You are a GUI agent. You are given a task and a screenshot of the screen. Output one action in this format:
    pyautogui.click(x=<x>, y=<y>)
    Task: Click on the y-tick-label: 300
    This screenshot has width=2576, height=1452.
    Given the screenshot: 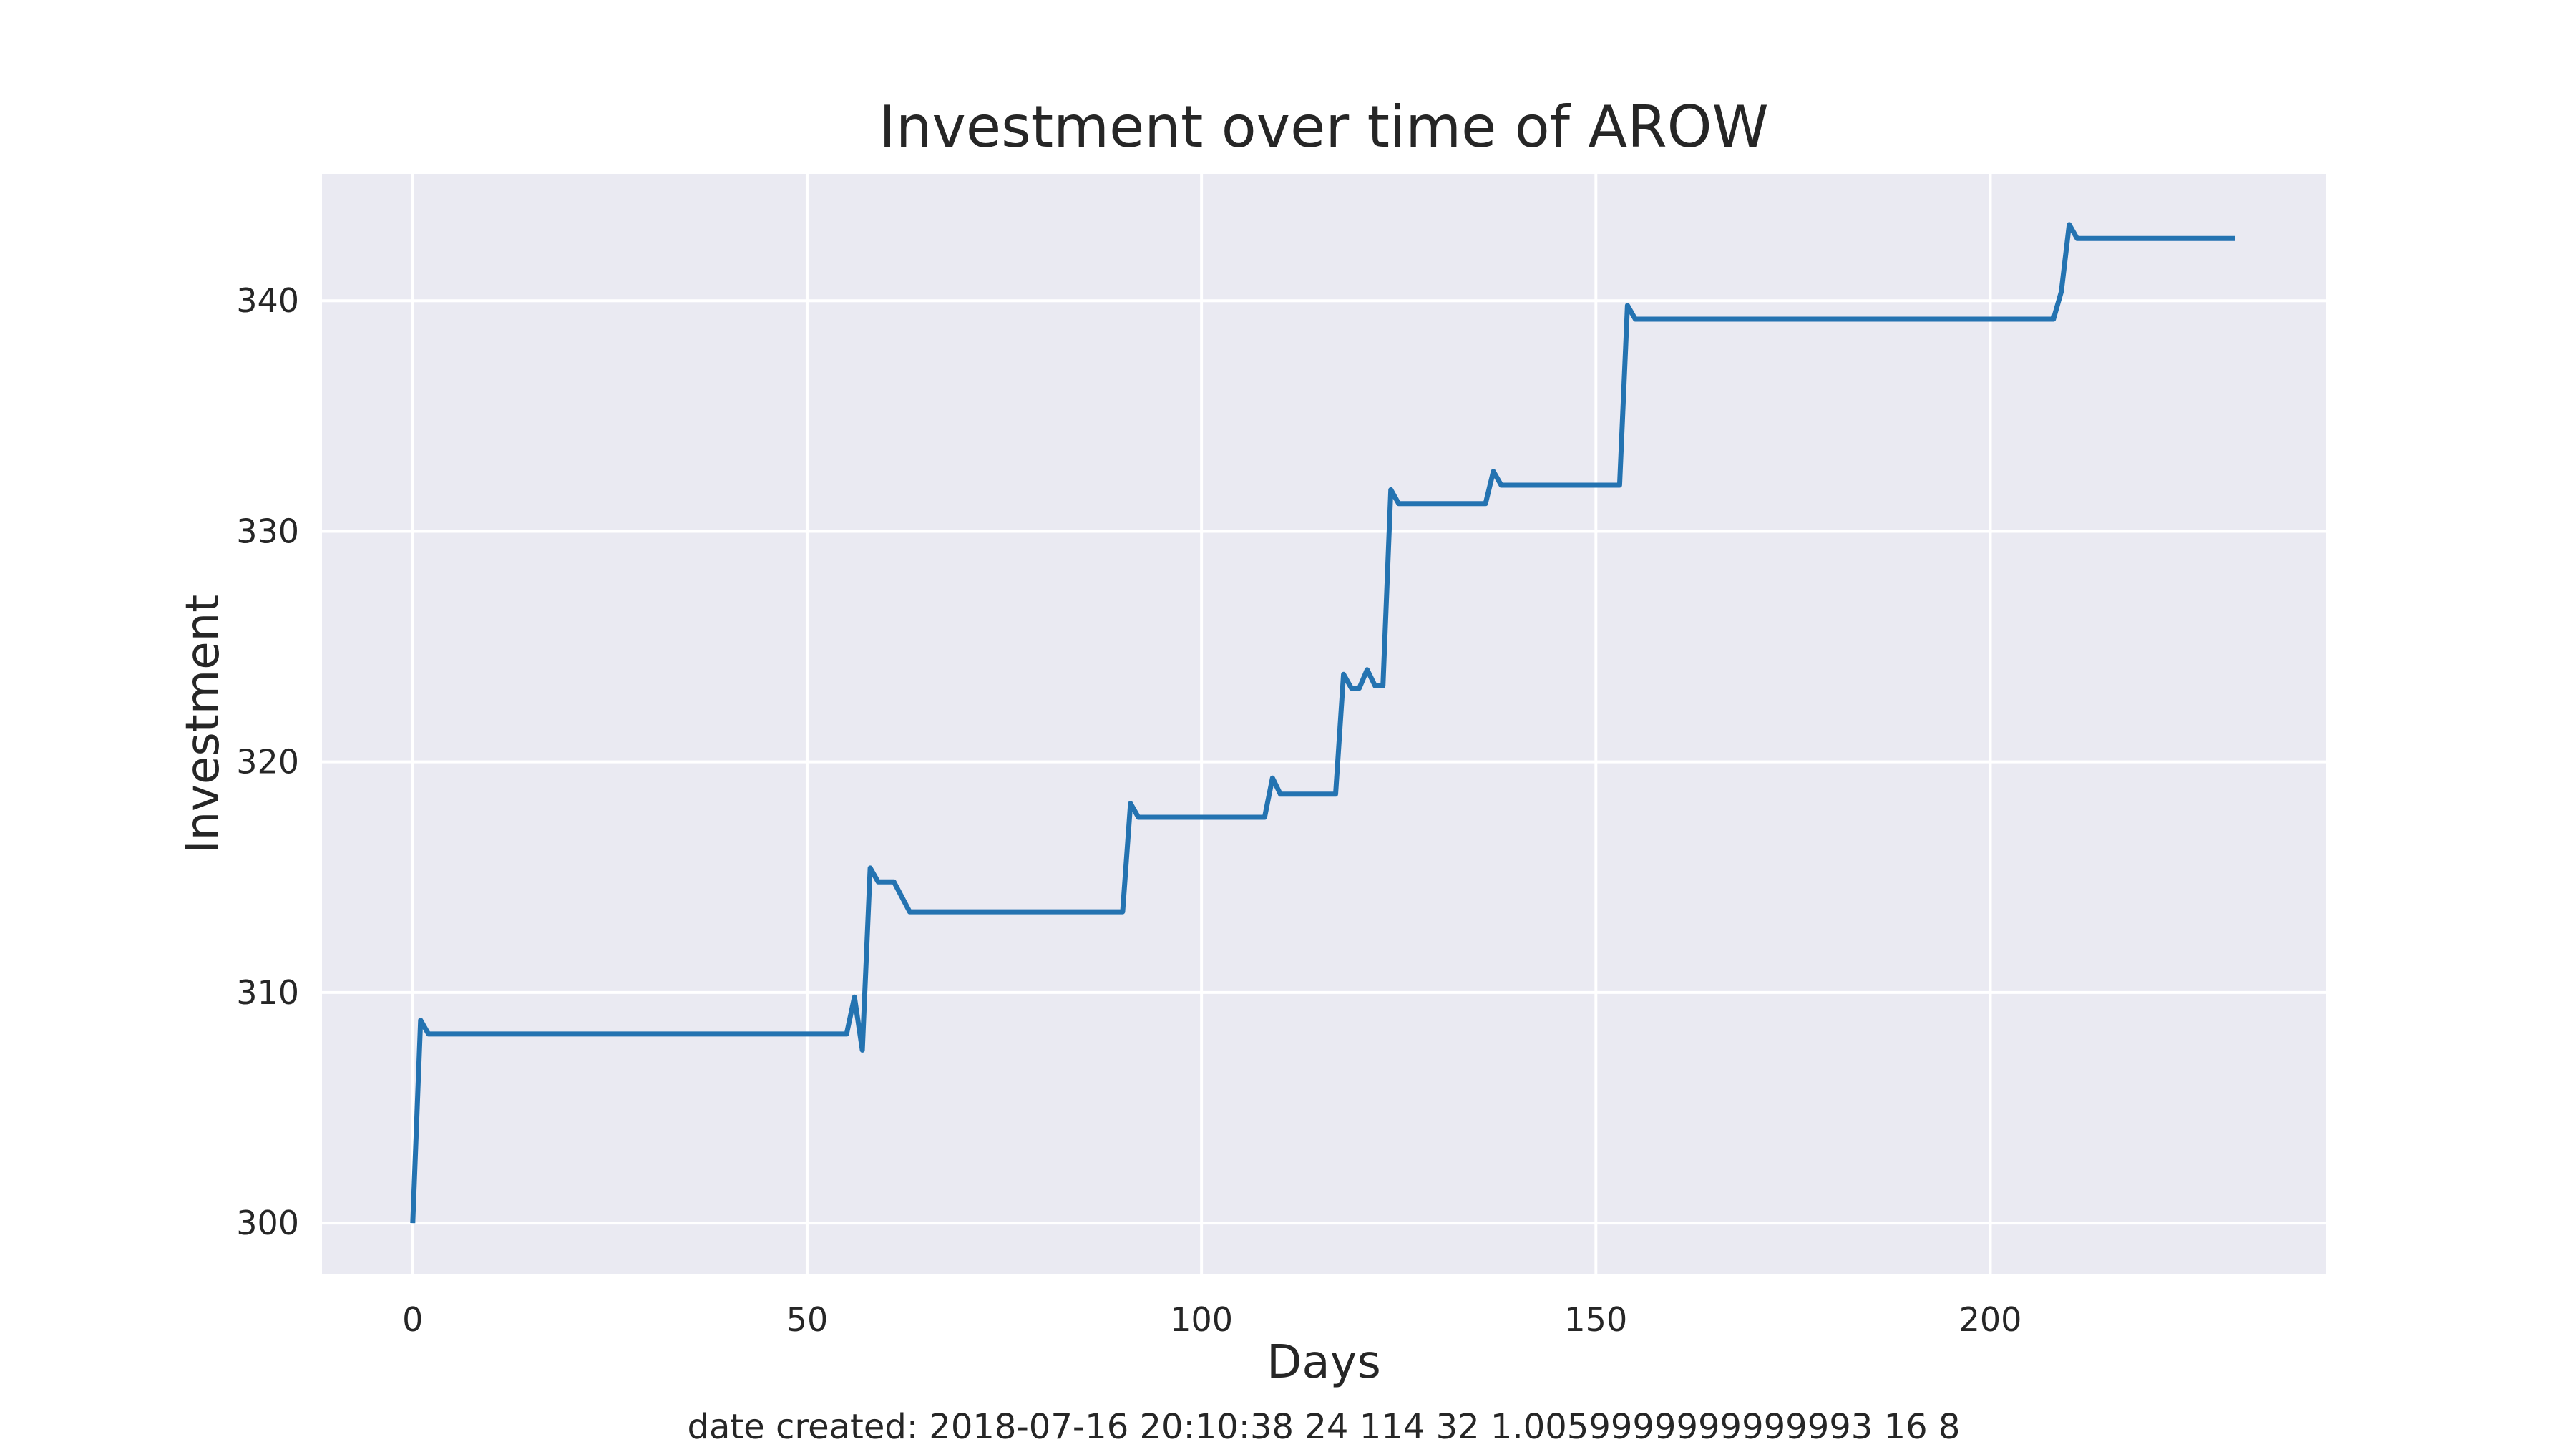 What is the action you would take?
    pyautogui.click(x=267, y=1223)
    